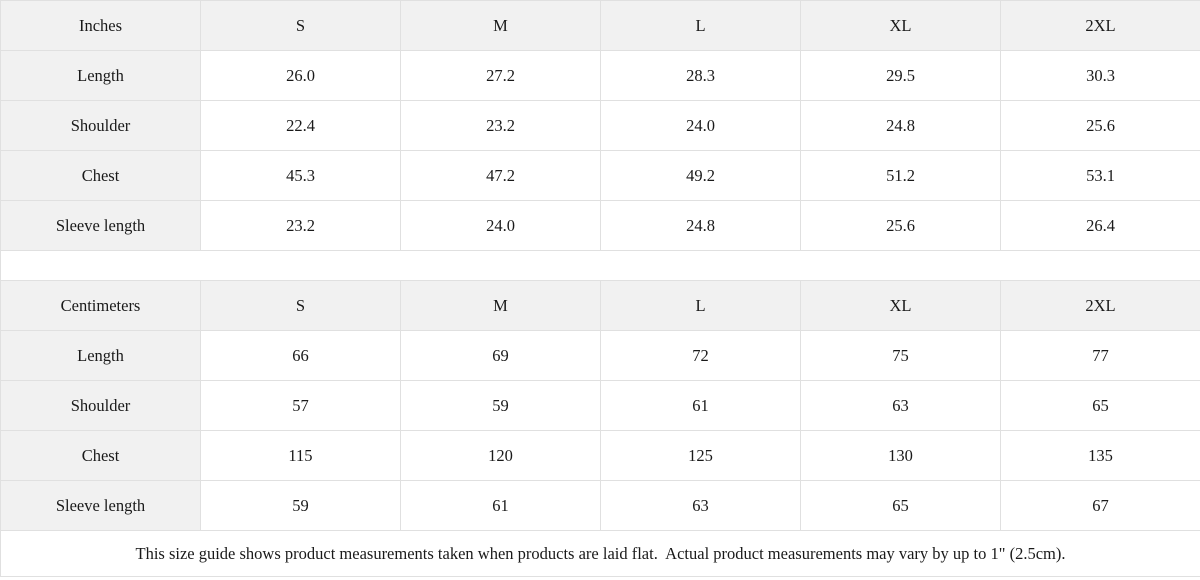 This screenshot has height=580, width=1200. What do you see at coordinates (500, 455) in the screenshot?
I see `measurement-cell: 120` at bounding box center [500, 455].